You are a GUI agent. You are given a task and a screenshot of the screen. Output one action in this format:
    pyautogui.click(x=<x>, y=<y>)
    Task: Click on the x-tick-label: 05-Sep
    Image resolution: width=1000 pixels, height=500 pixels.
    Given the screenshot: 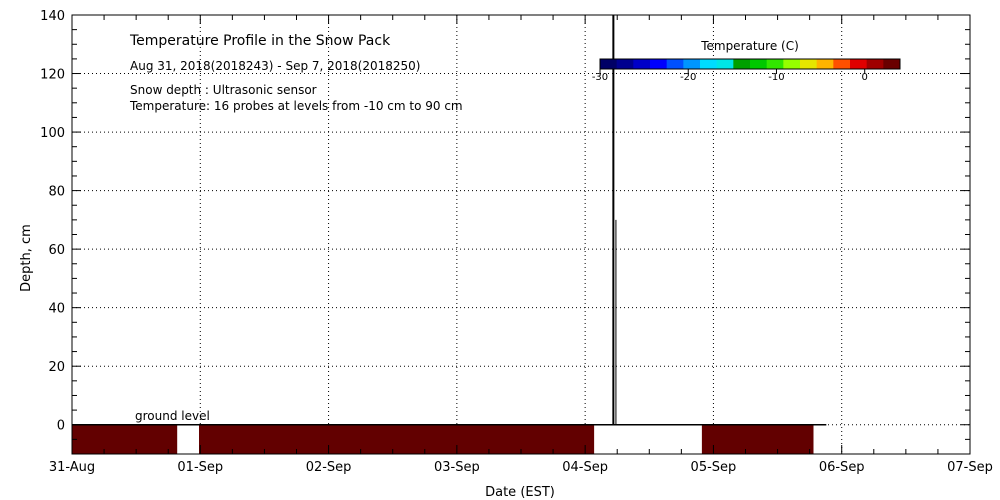 What is the action you would take?
    pyautogui.click(x=714, y=467)
    